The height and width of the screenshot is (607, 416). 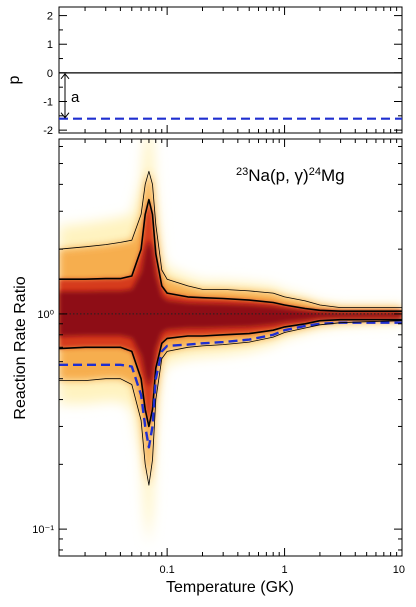 What do you see at coordinates (48, 131) in the screenshot?
I see `top-ytick-label: -2` at bounding box center [48, 131].